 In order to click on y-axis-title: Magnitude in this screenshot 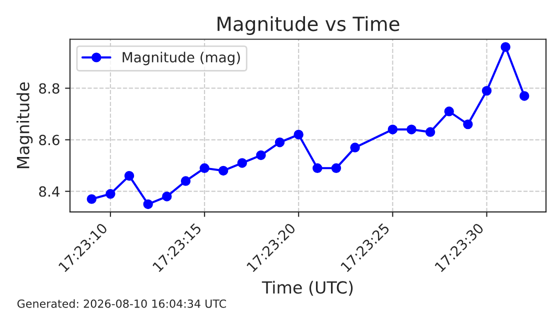, I will do `click(24, 125)`.